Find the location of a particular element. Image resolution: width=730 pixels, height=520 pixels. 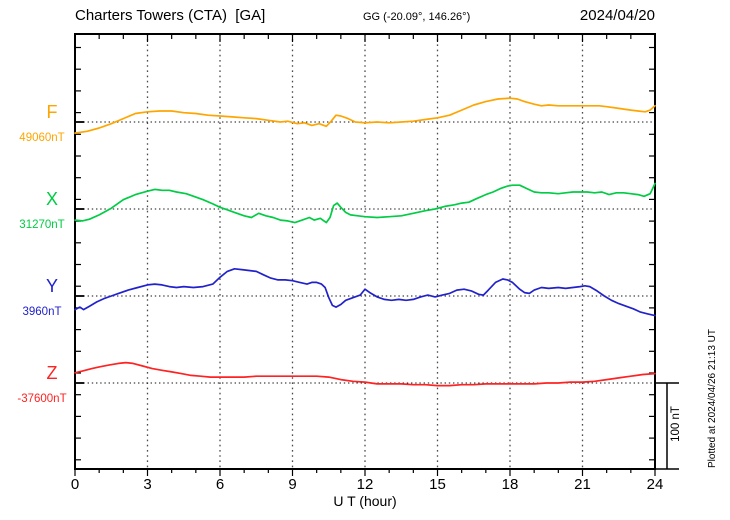

scale-bar-label: 100 nT is located at coordinates (676, 424).